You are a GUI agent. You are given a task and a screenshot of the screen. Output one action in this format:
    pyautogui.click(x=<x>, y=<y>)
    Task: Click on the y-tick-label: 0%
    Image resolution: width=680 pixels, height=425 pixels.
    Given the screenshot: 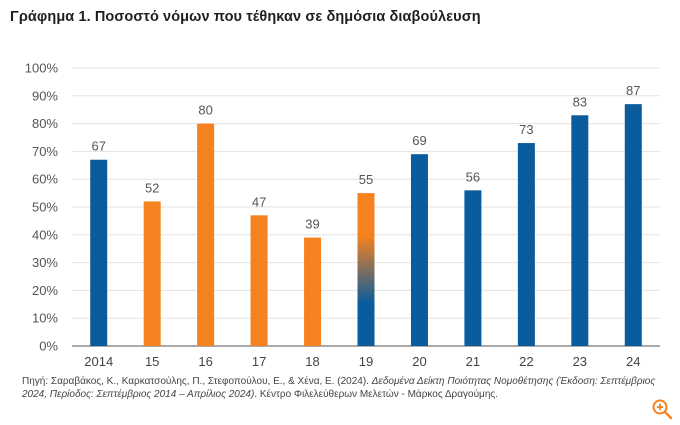 What is the action you would take?
    pyautogui.click(x=48, y=346)
    